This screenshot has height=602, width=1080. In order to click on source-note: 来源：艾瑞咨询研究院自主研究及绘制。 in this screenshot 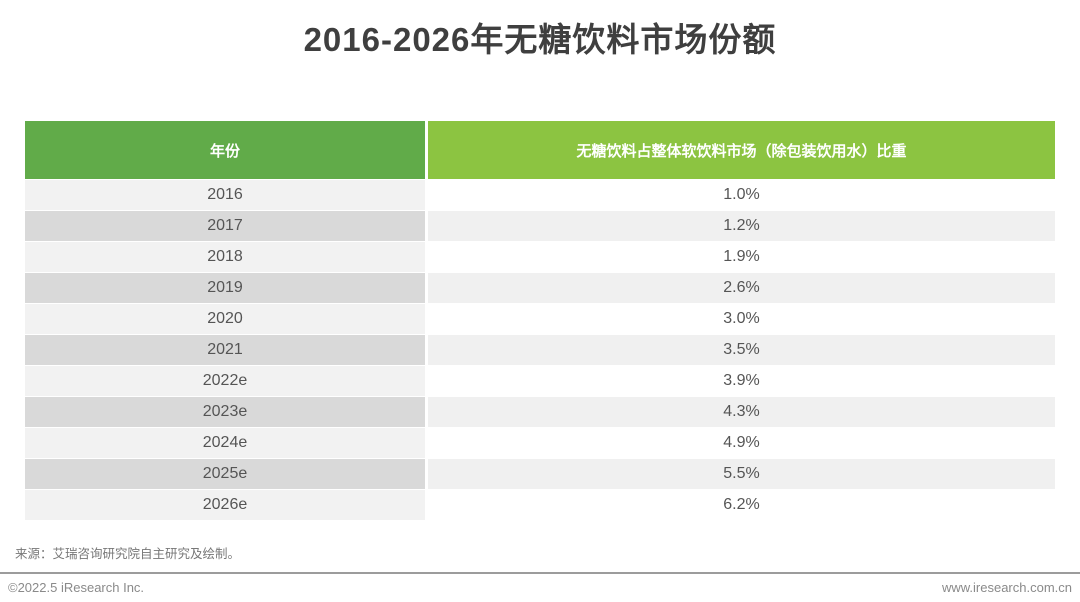, I will do `click(128, 554)`.